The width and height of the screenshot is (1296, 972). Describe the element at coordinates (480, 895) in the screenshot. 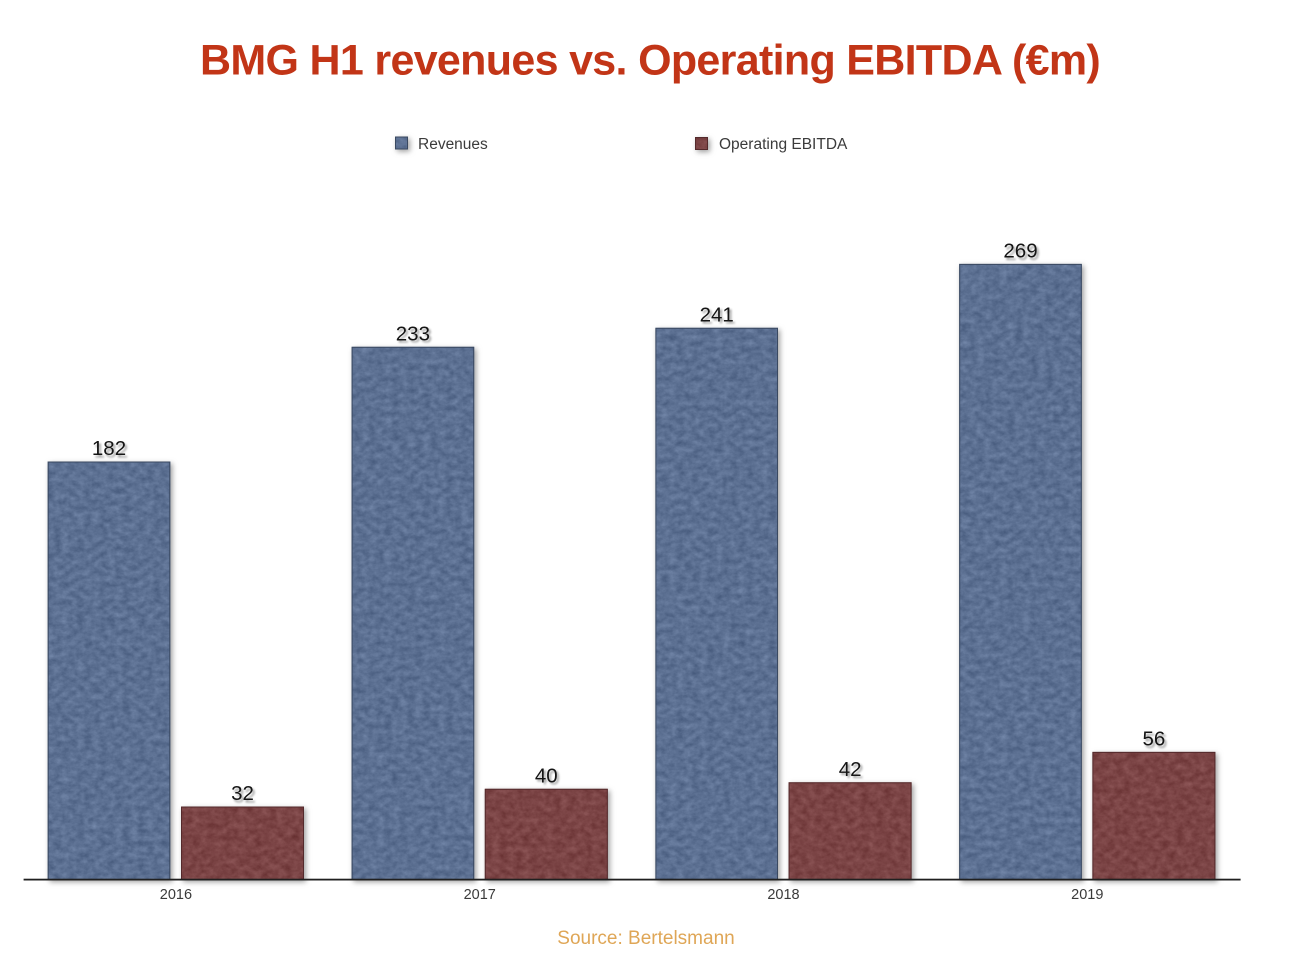

I see `svg-text: 2017` at that location.